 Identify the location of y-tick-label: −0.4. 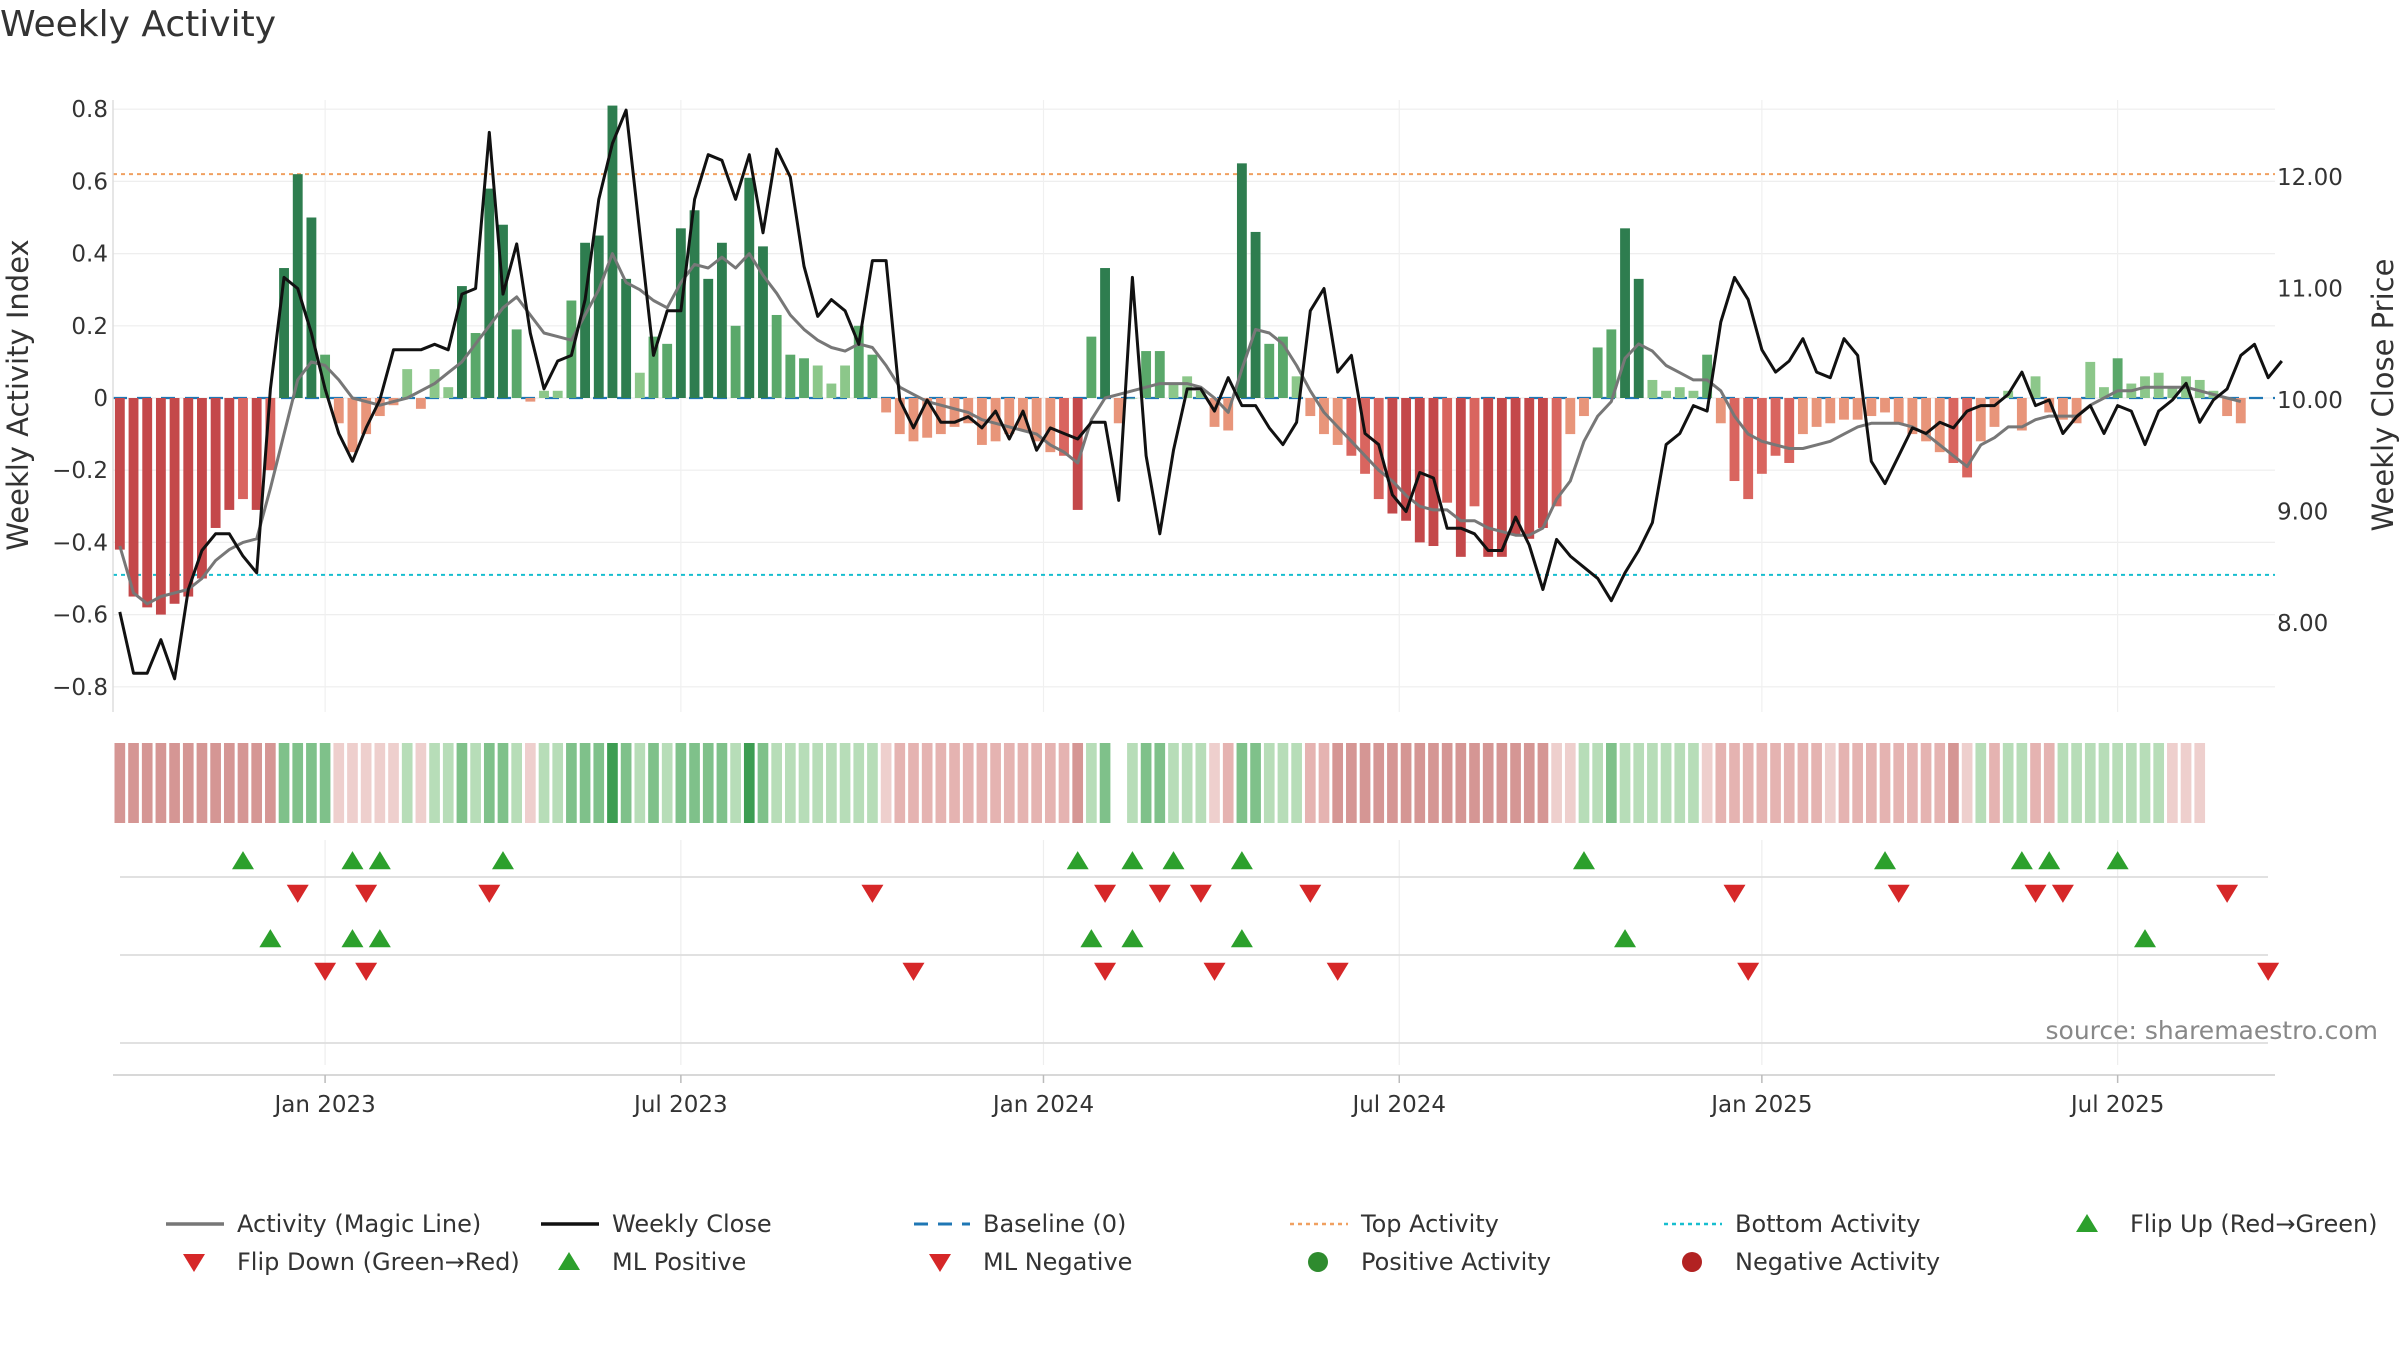
(80, 543).